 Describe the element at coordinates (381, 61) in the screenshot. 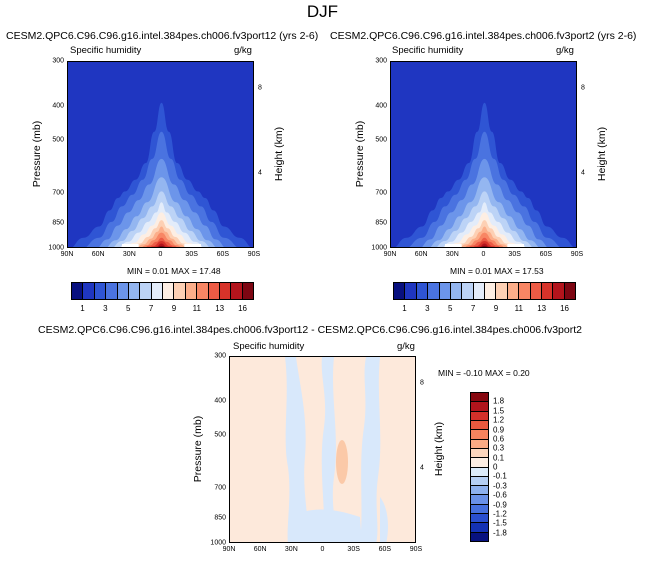

I see `panel2-y-tick-0: 300` at that location.